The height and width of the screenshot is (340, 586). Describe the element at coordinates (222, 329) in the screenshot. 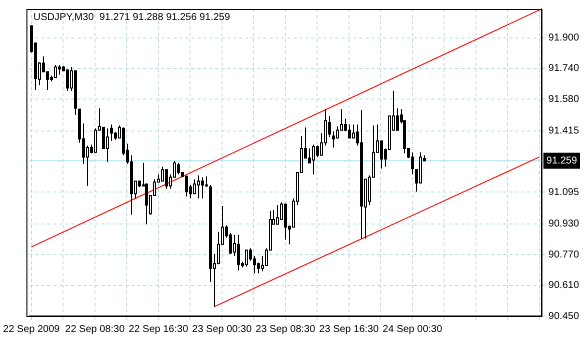

I see `x-tick-label: 23 Sep 00:30` at that location.